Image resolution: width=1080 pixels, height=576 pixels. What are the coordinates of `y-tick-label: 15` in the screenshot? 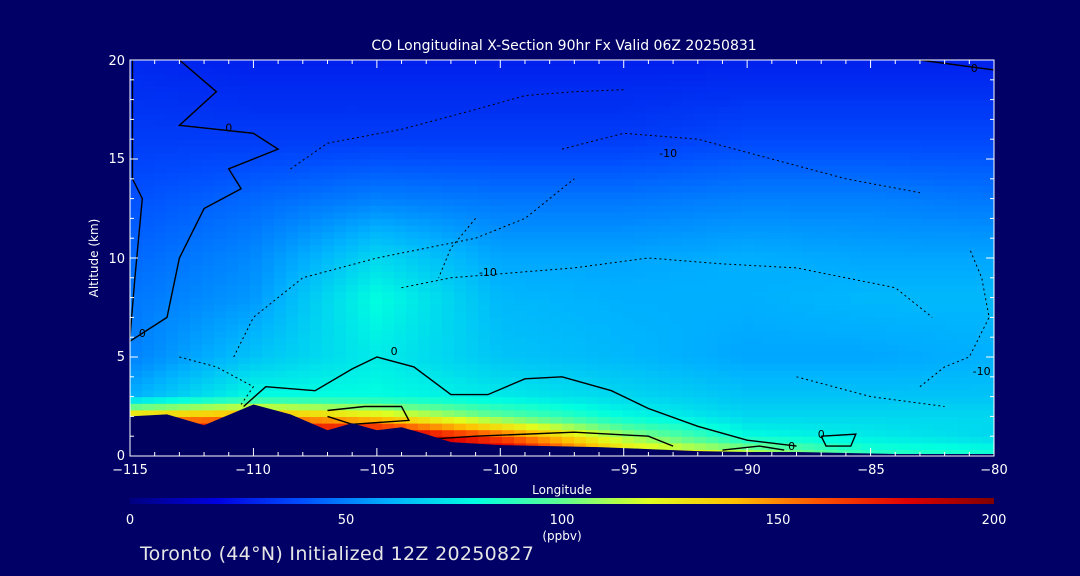 It's located at (116, 159).